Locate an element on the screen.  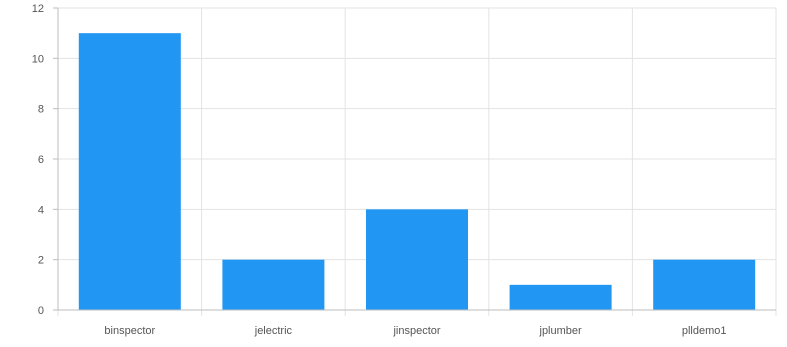
y-tick-label: 8 is located at coordinates (41, 110).